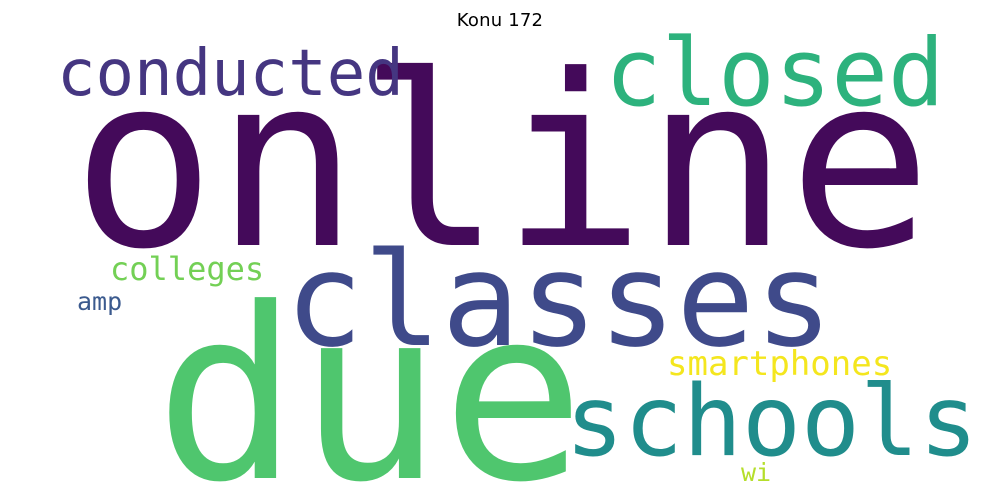 The height and width of the screenshot is (500, 1000). What do you see at coordinates (775, 73) in the screenshot?
I see `word-closed: closed` at bounding box center [775, 73].